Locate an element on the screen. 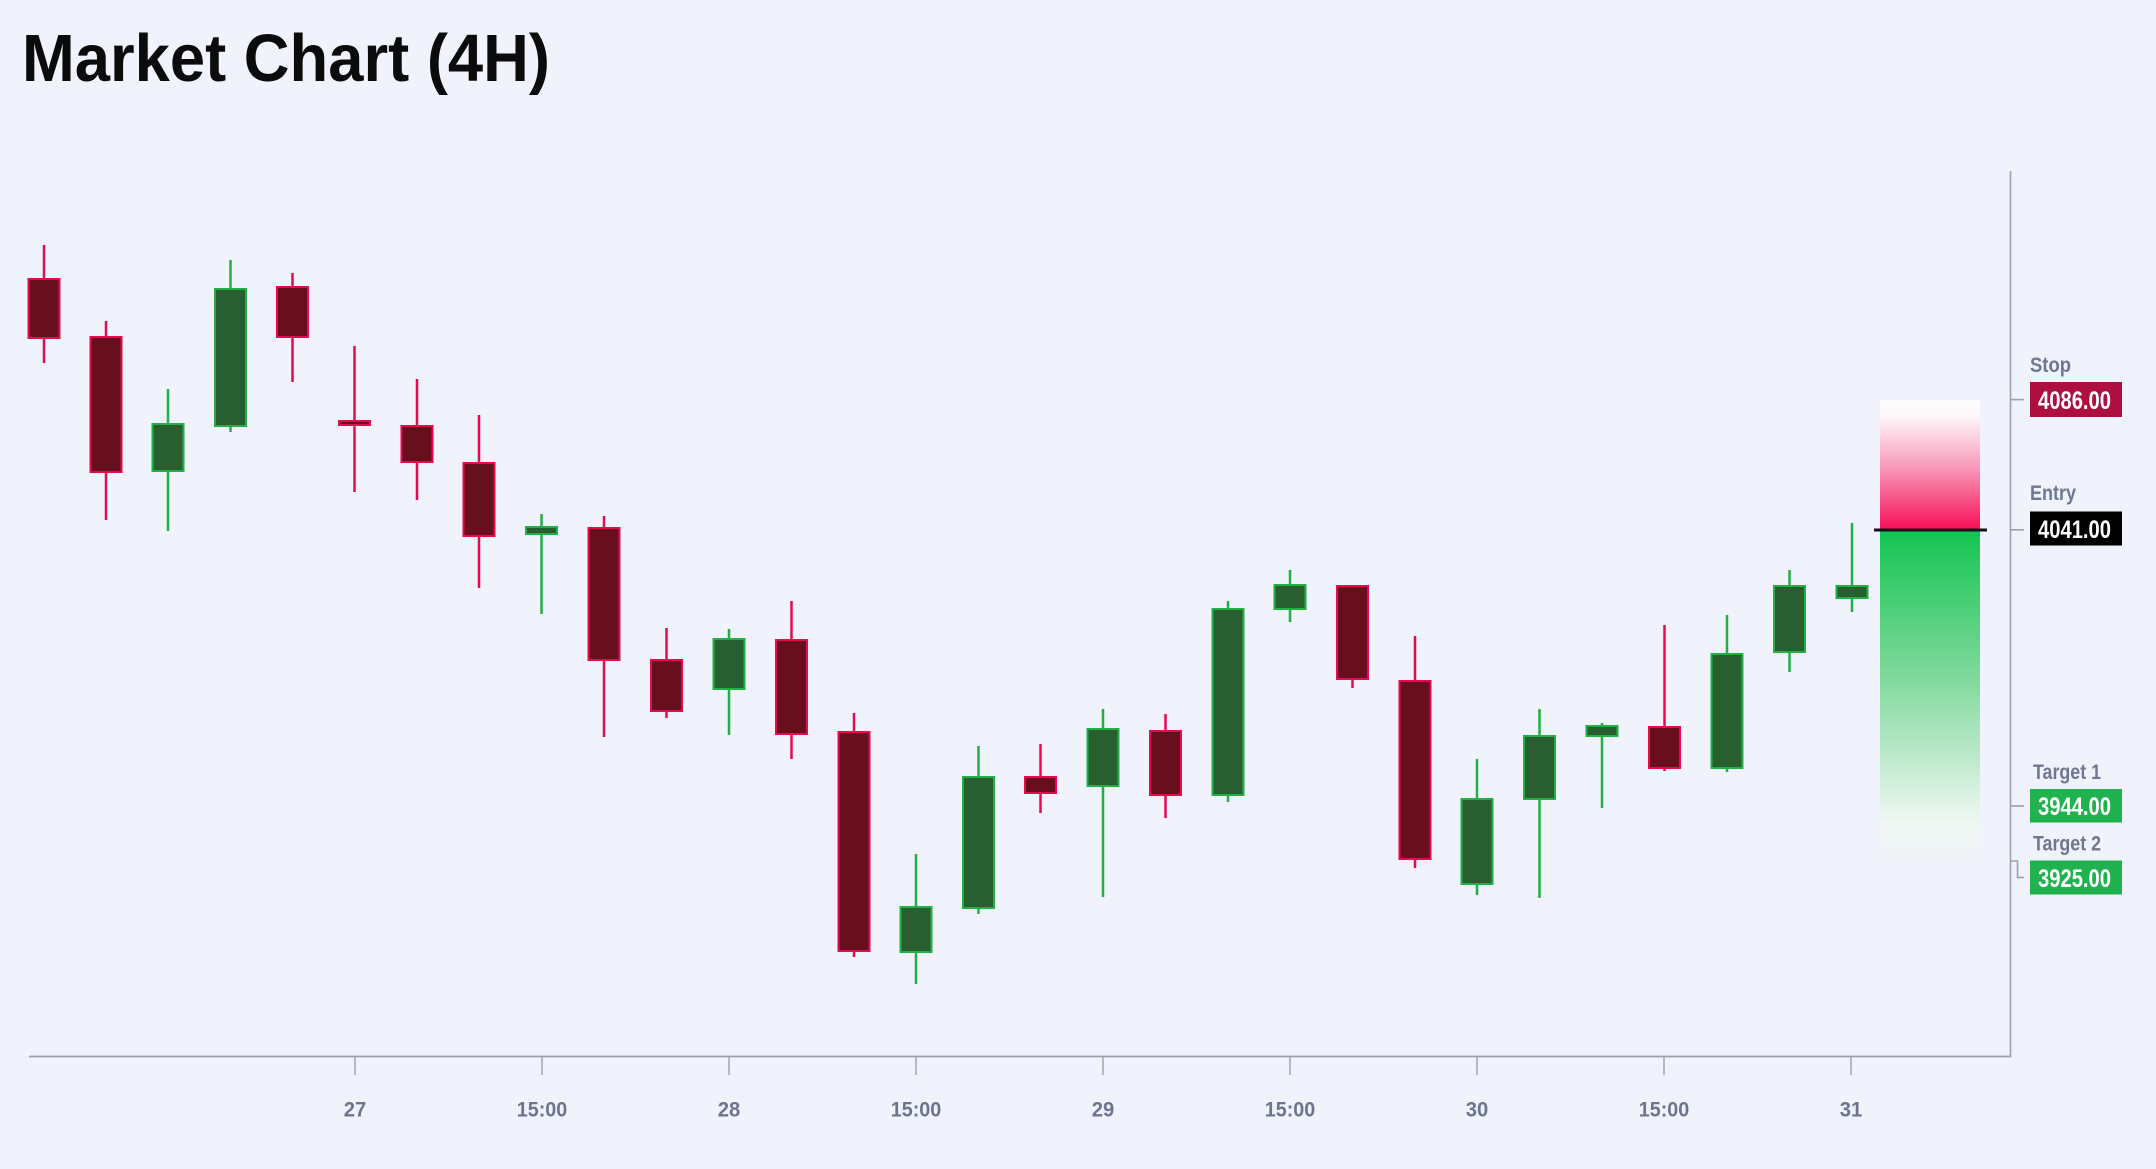 This screenshot has height=1169, width=2156. svg-text: Market Chart (4H) is located at coordinates (286, 58).